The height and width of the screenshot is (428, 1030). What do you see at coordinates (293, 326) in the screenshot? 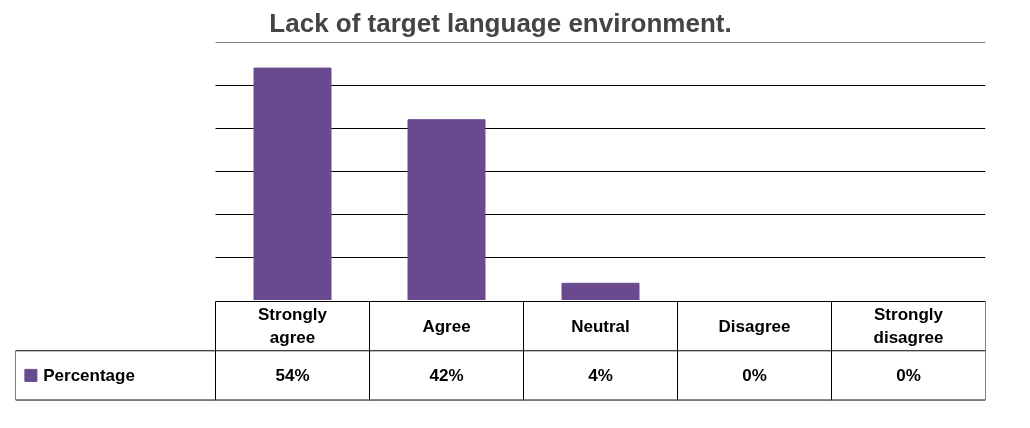
I see `x-tick-label: Strongly agree` at bounding box center [293, 326].